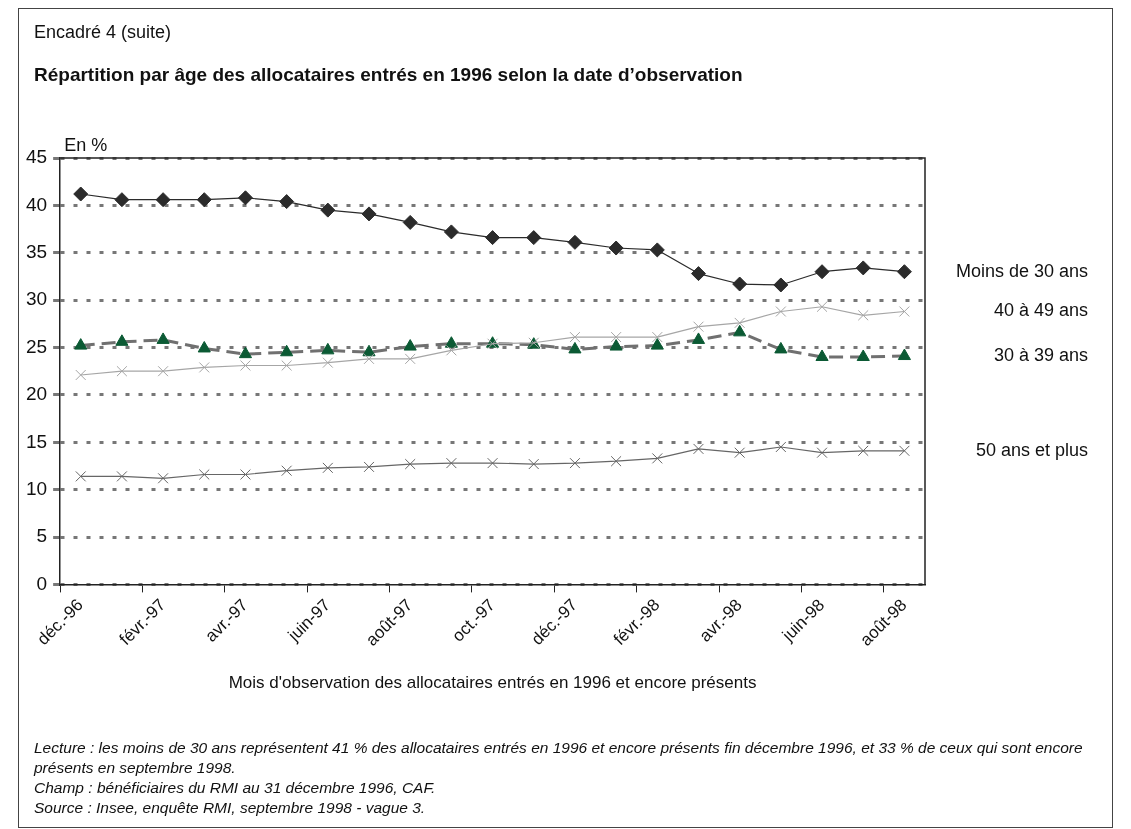 The width and height of the screenshot is (1131, 829). Describe the element at coordinates (1040, 355) in the screenshot. I see `text: 30 à 39 ans` at that location.